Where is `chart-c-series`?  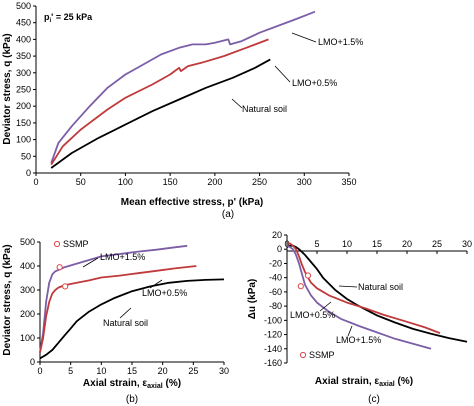 chart-c-series is located at coordinates (377, 296).